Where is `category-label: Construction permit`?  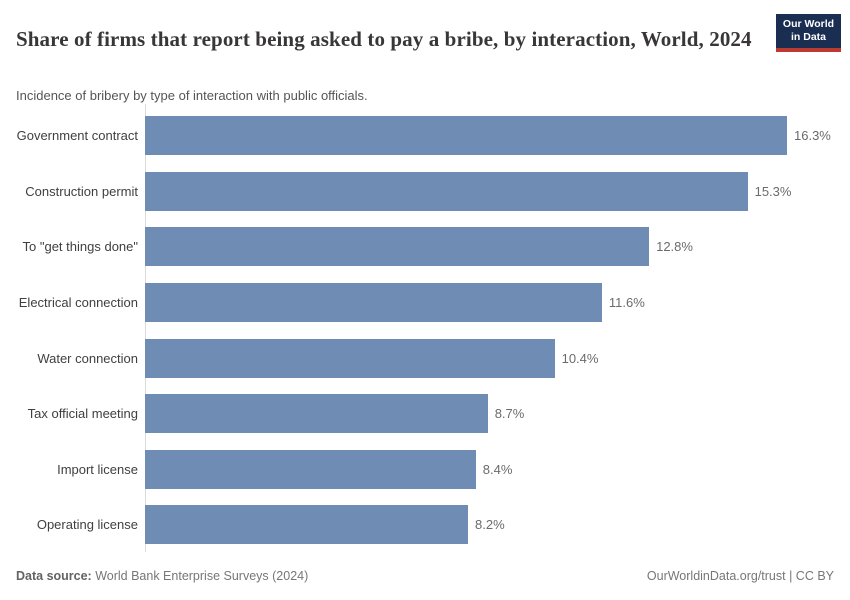
category-label: Construction permit is located at coordinates (81, 191).